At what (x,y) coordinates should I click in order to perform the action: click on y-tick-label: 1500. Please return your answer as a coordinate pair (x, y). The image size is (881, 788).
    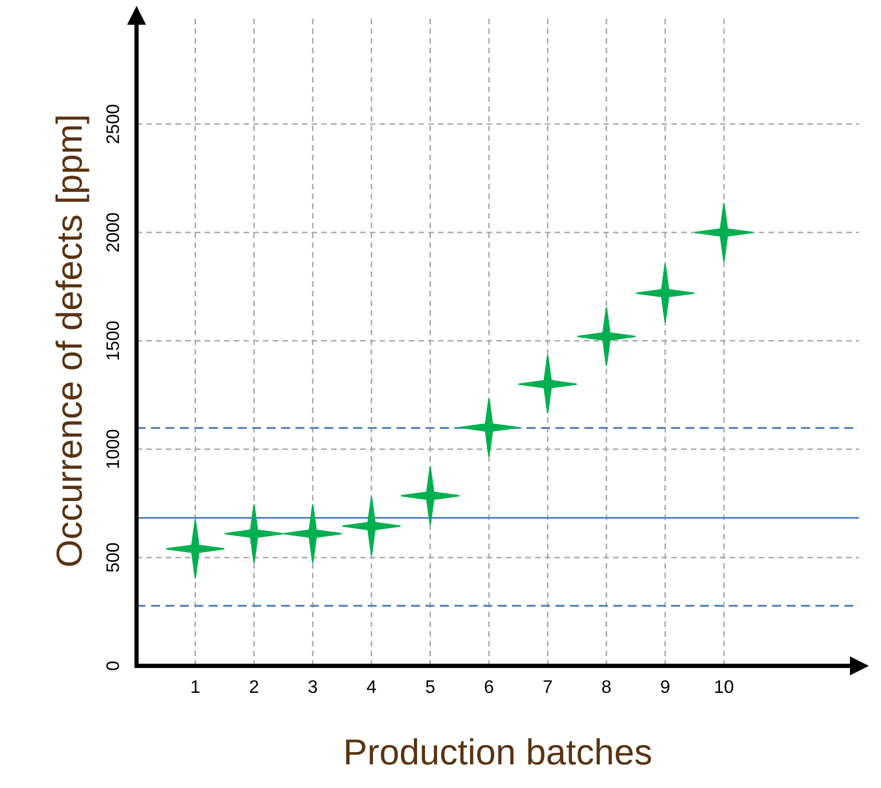
    Looking at the image, I should click on (113, 340).